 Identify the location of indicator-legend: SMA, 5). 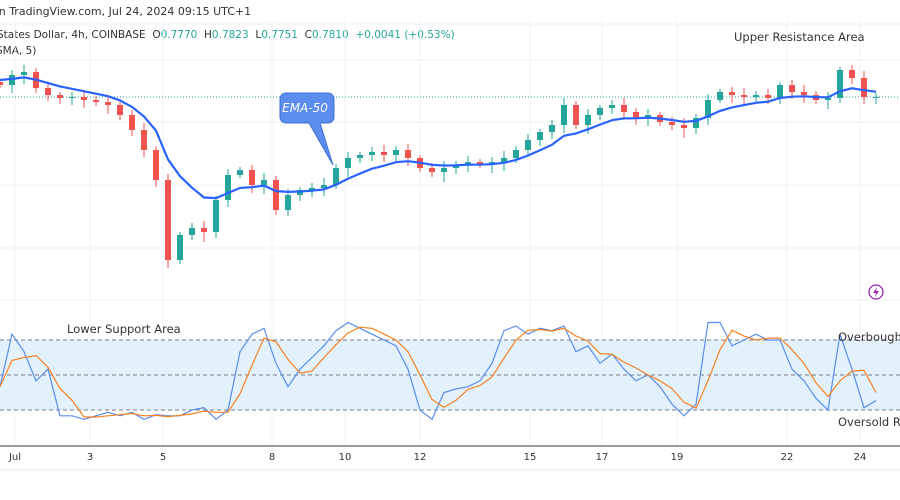
(18, 51).